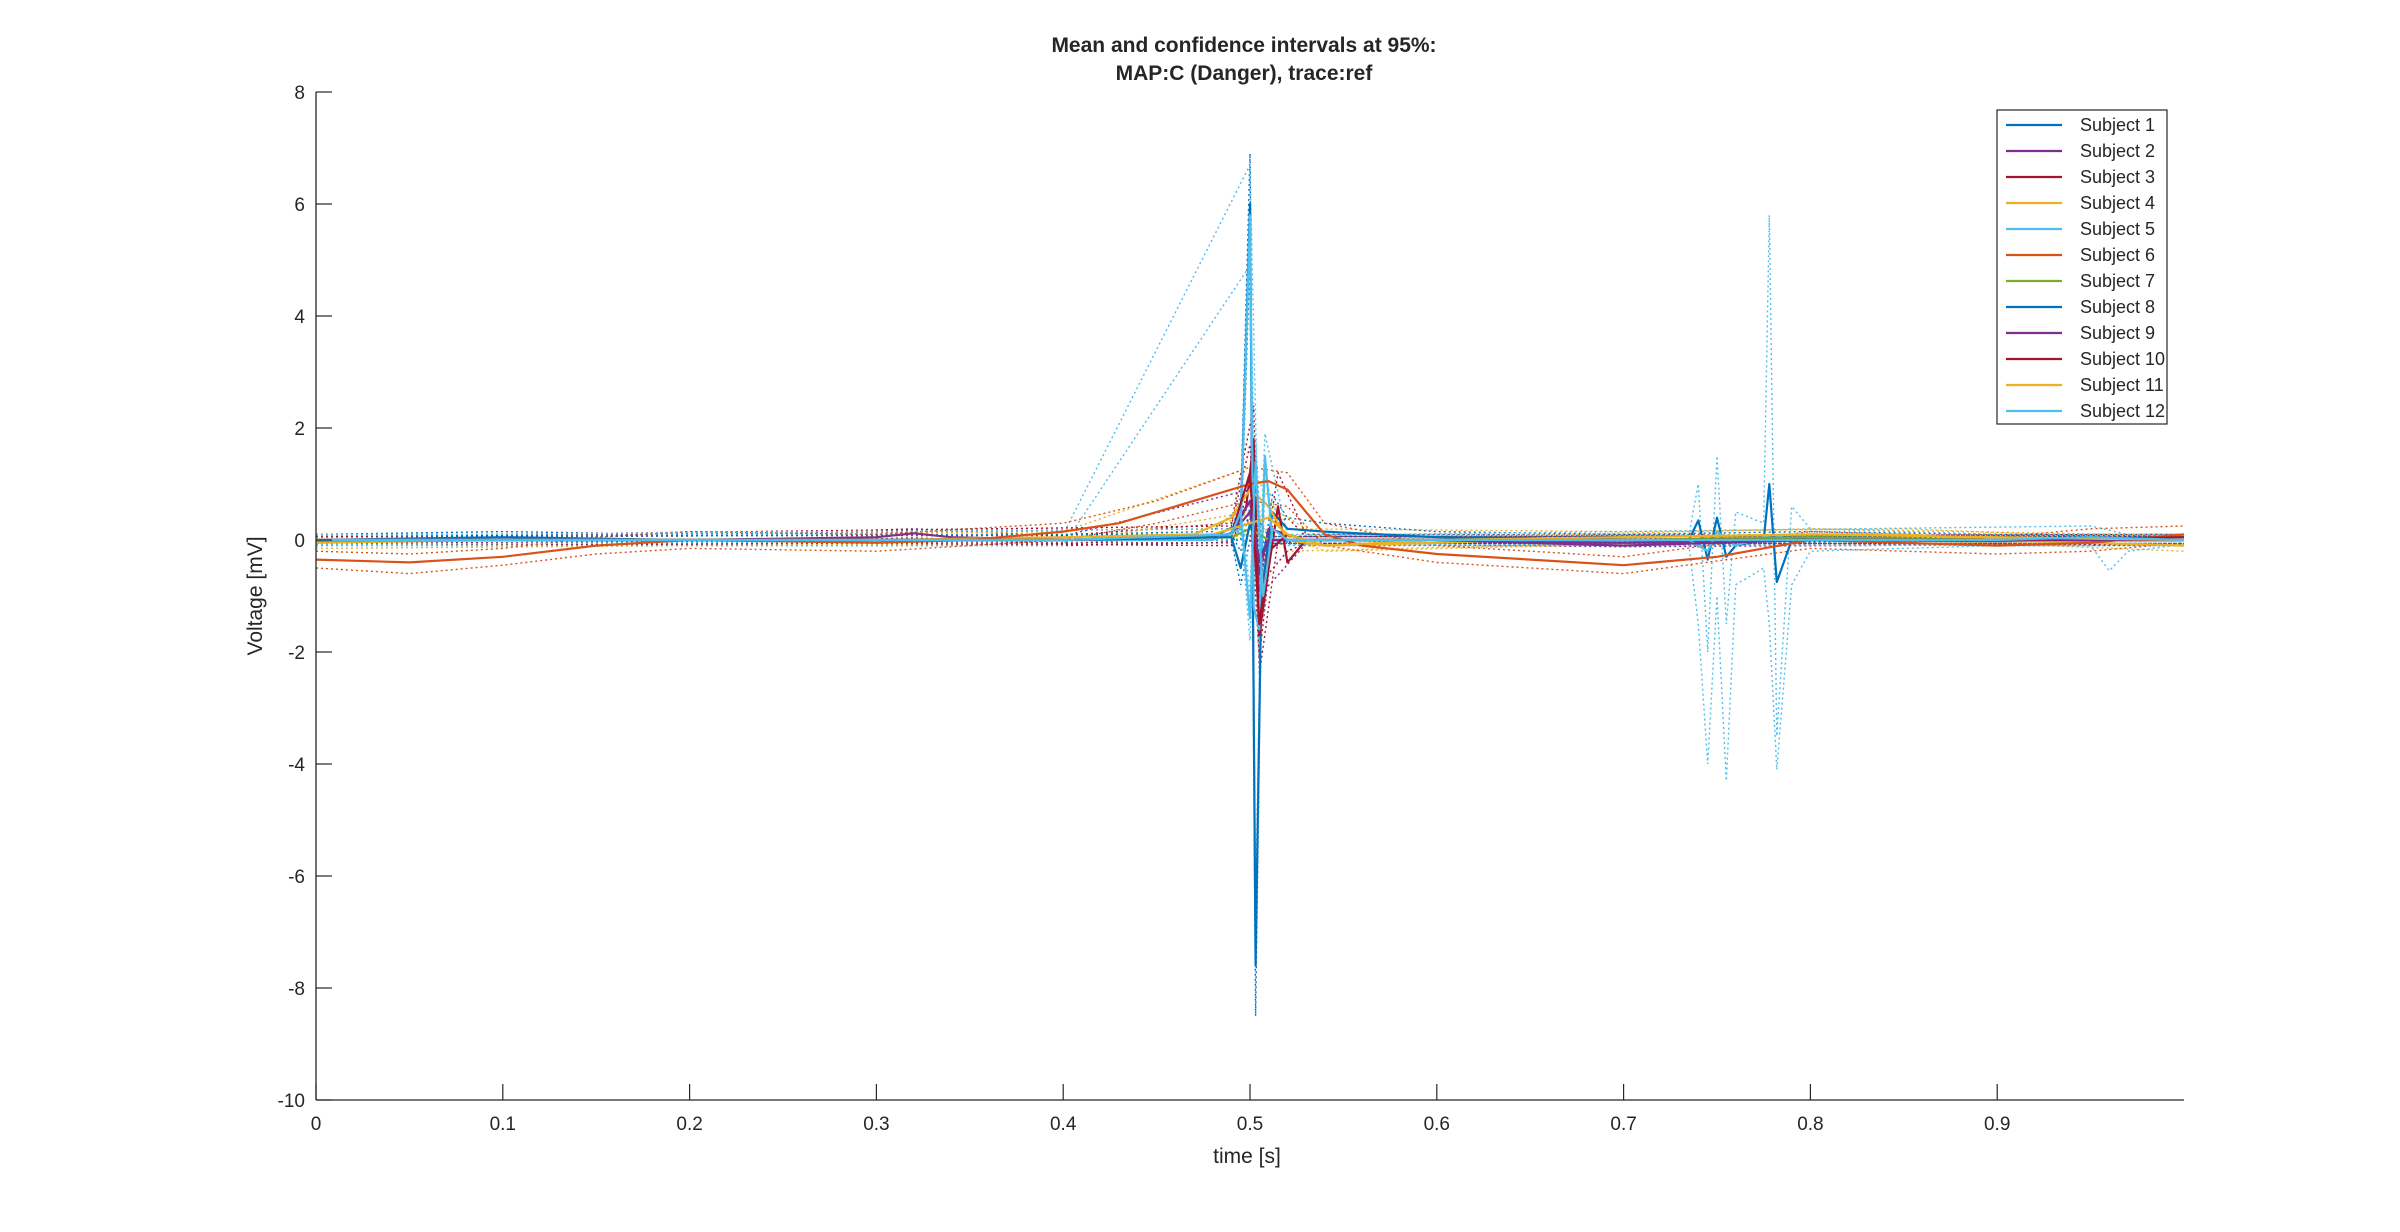  What do you see at coordinates (299, 429) in the screenshot?
I see `y-tick-label: 2` at bounding box center [299, 429].